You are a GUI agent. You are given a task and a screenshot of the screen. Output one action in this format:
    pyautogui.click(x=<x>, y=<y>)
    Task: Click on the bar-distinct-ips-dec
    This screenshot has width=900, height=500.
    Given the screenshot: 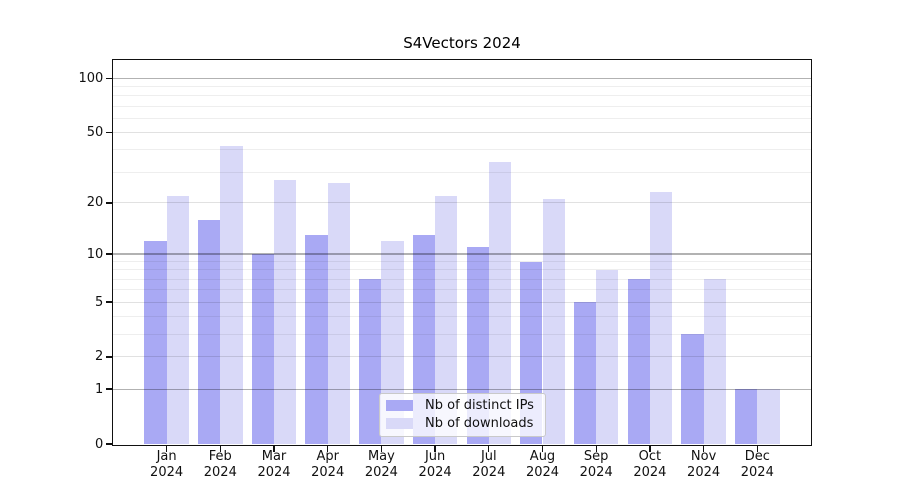 What is the action you would take?
    pyautogui.click(x=746, y=416)
    